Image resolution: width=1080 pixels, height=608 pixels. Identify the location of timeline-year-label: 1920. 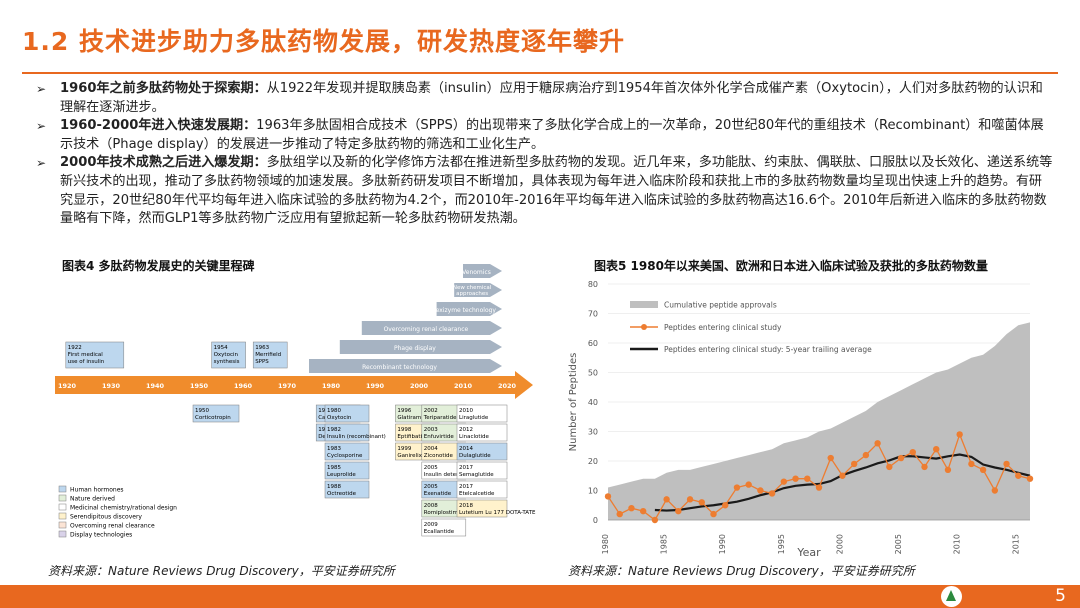
(67, 386).